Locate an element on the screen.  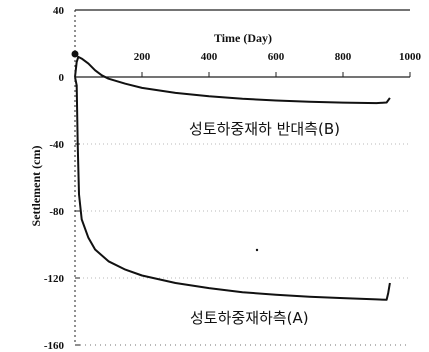
series-label-b: 성토하중재하 반대측(B) is located at coordinates (264, 129).